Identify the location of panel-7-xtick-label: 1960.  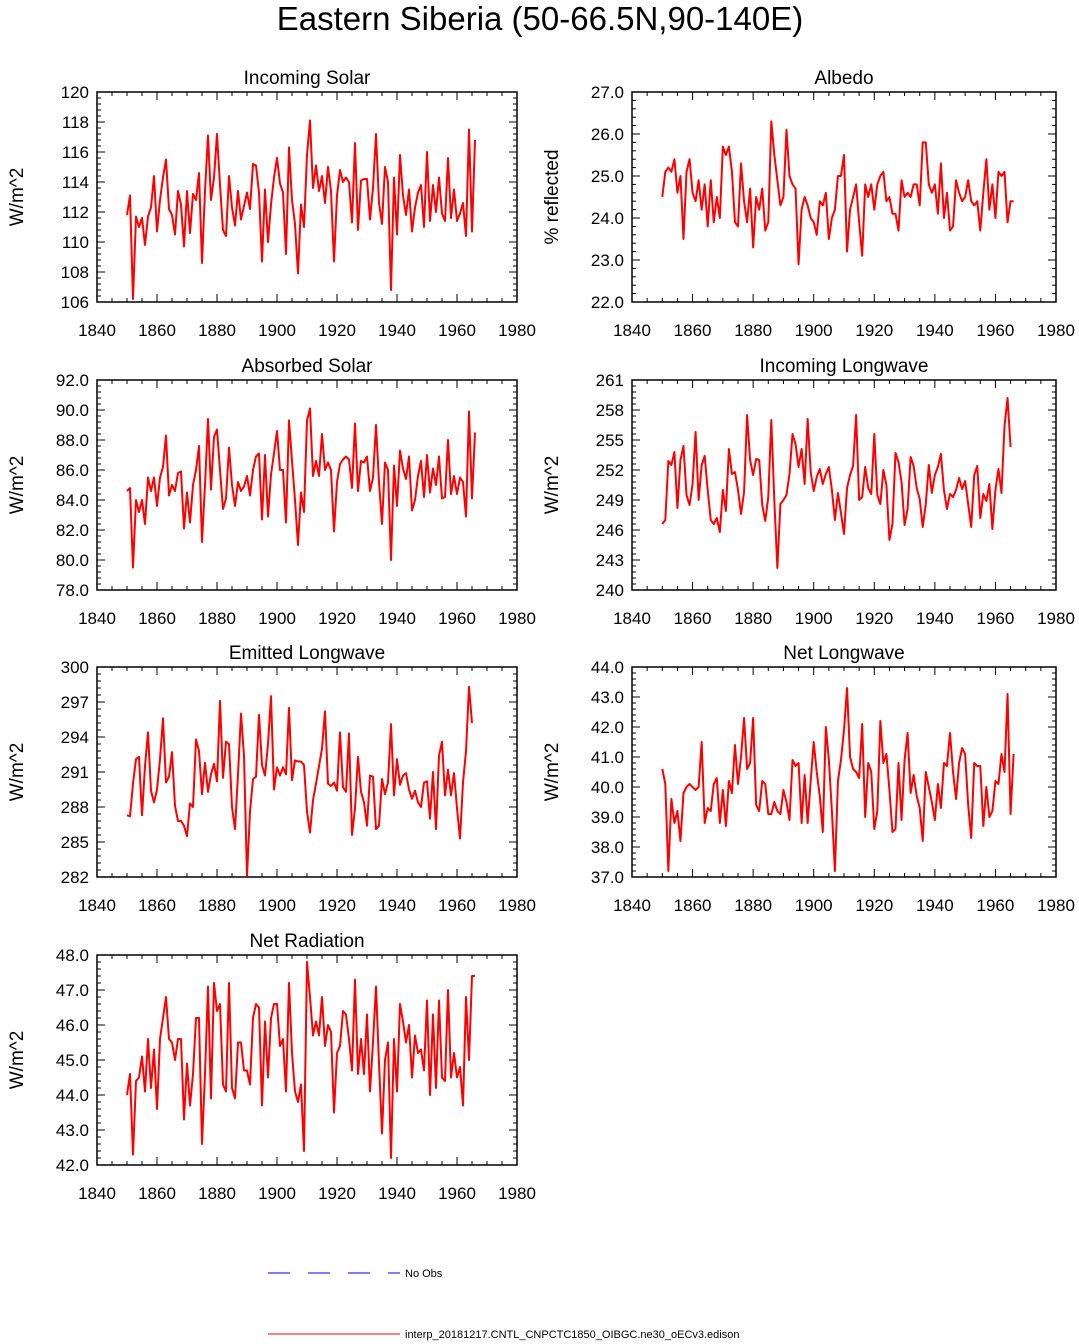
(457, 1193).